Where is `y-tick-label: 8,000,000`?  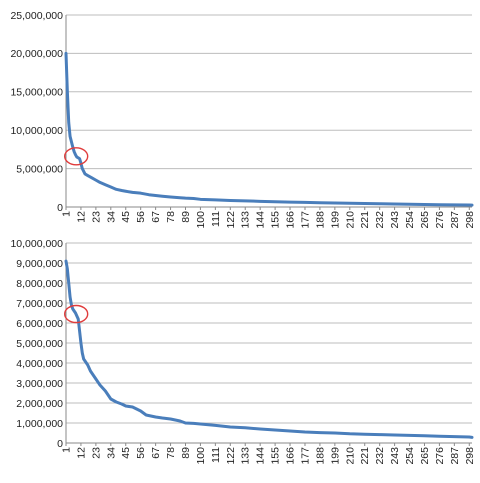 y-tick-label: 8,000,000 is located at coordinates (39, 284).